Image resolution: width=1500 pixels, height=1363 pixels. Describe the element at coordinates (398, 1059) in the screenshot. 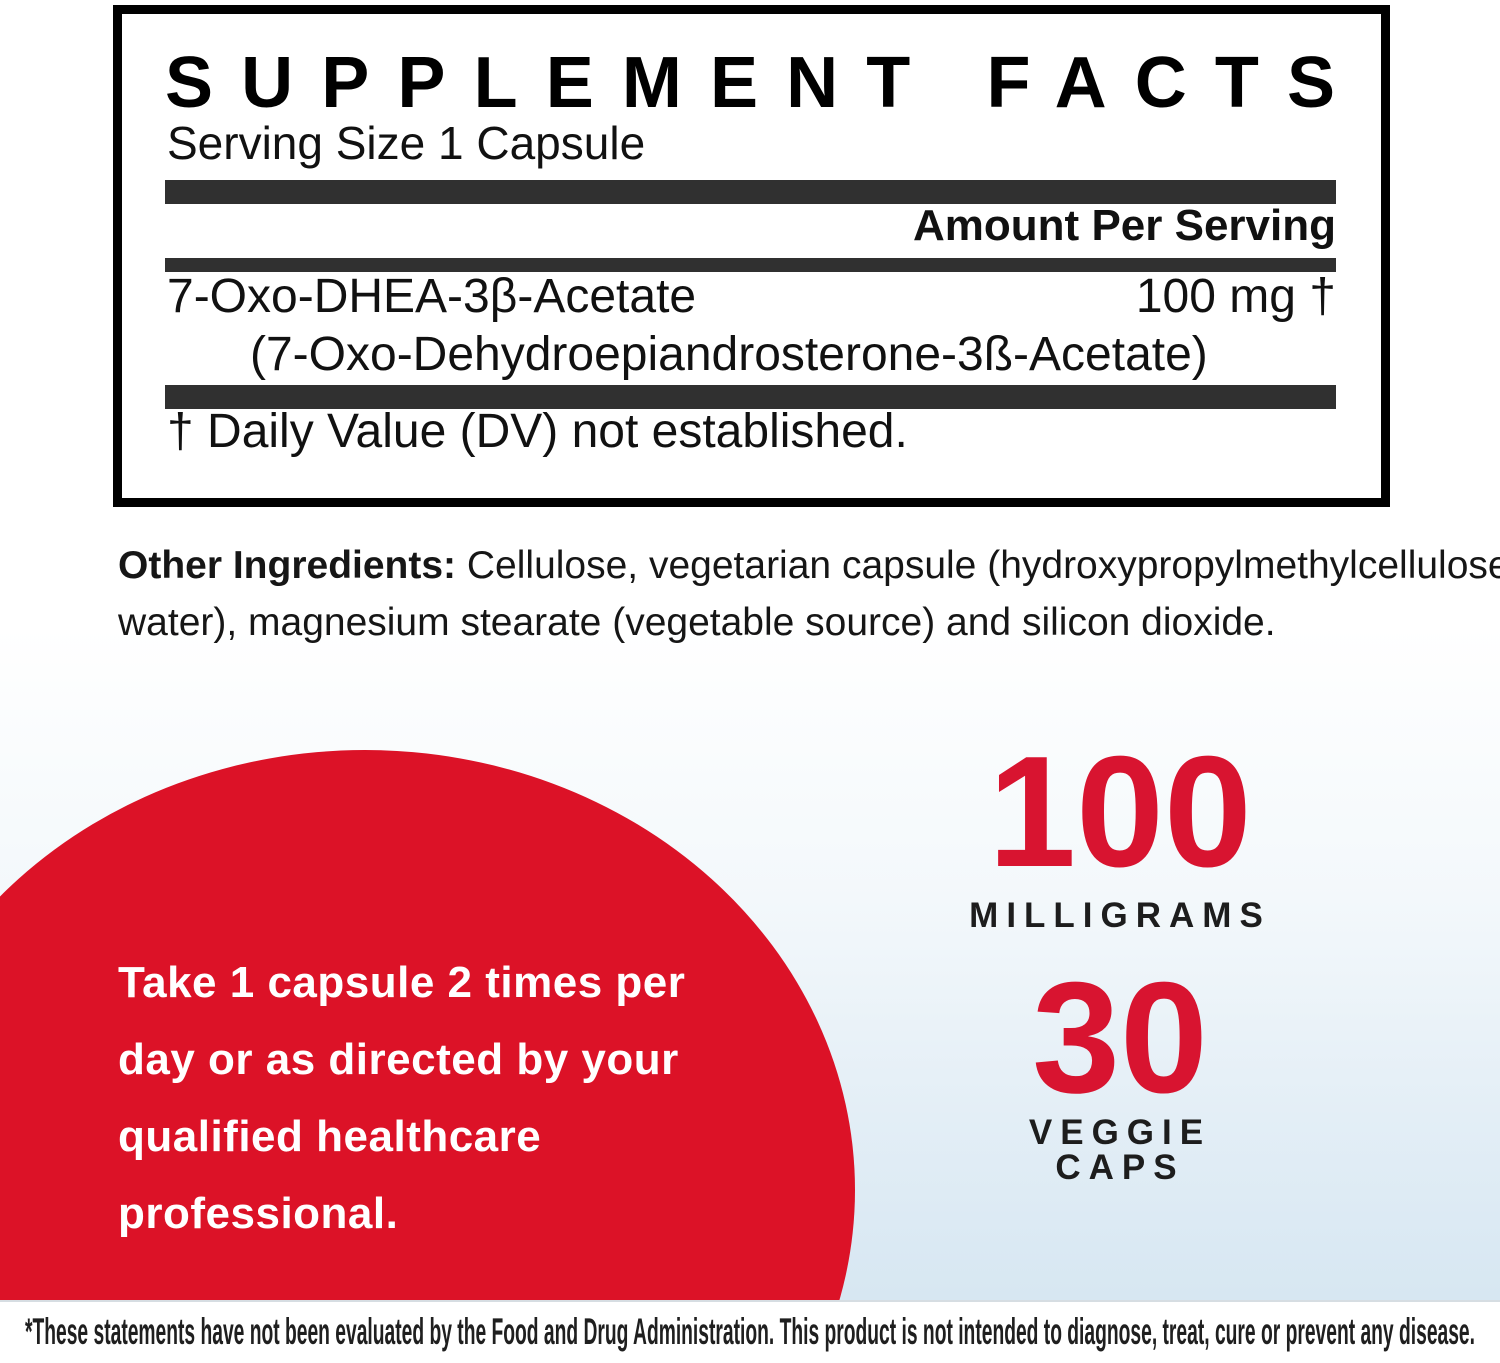

I see `directions-line: day or as directed by your` at that location.